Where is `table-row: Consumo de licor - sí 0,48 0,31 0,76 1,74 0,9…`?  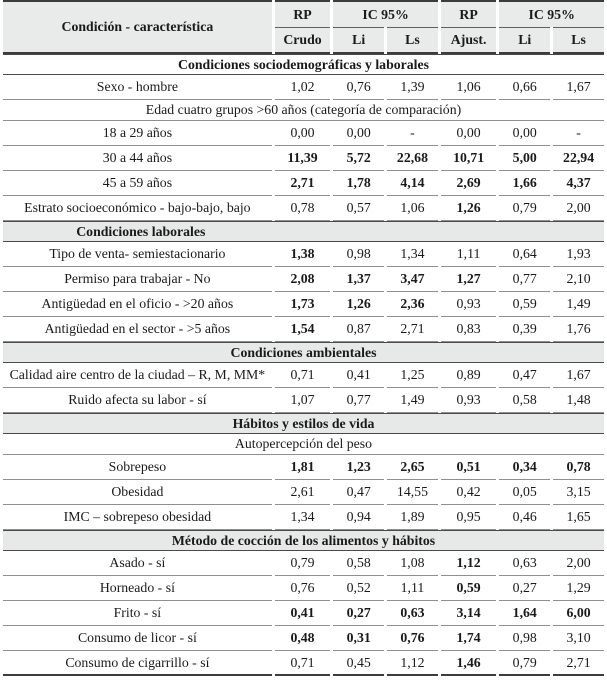
table-row: Consumo de licor - sí 0,48 0,31 0,76 1,74 0,9… is located at coordinates (303, 638).